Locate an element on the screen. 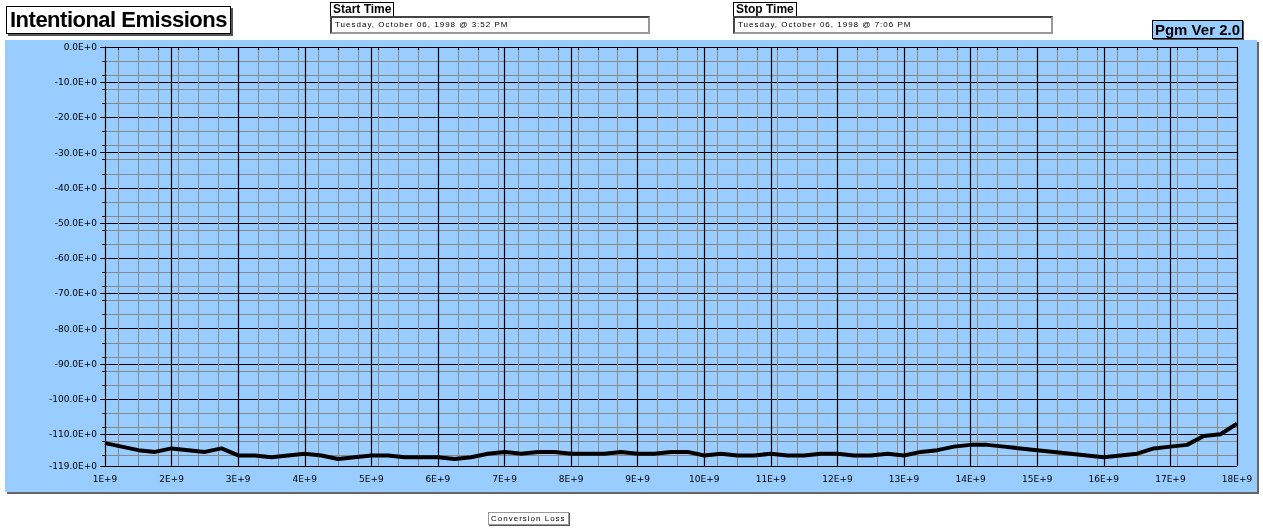 The image size is (1263, 529). x-tick-label: 6E+9 is located at coordinates (438, 478).